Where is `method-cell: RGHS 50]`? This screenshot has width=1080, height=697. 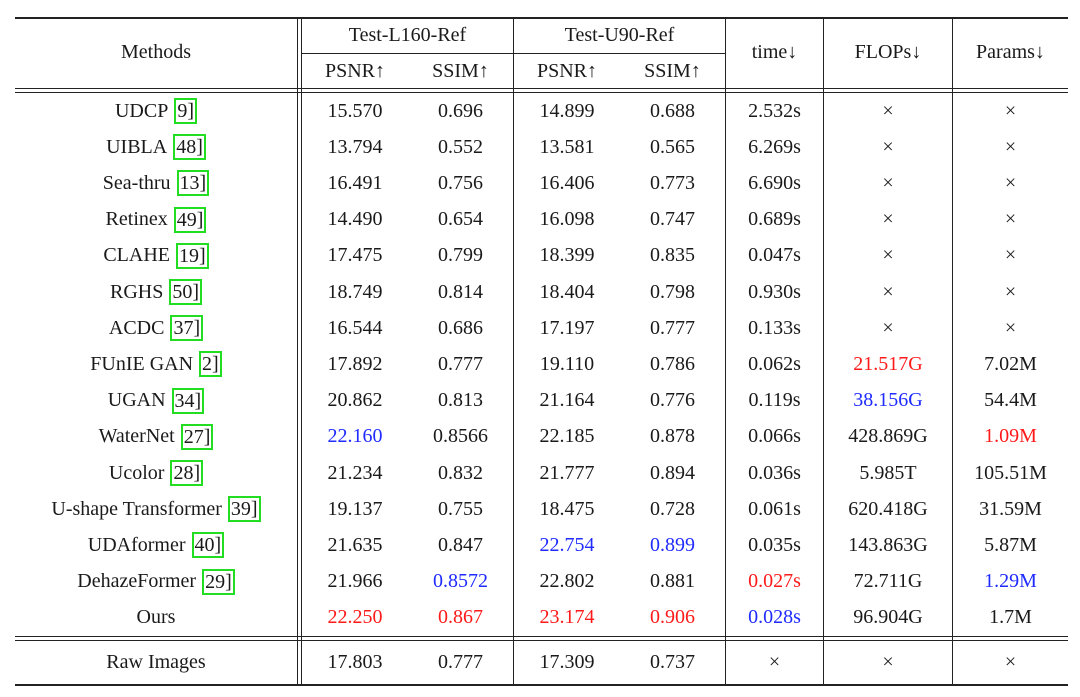 method-cell: RGHS 50] is located at coordinates (156, 292).